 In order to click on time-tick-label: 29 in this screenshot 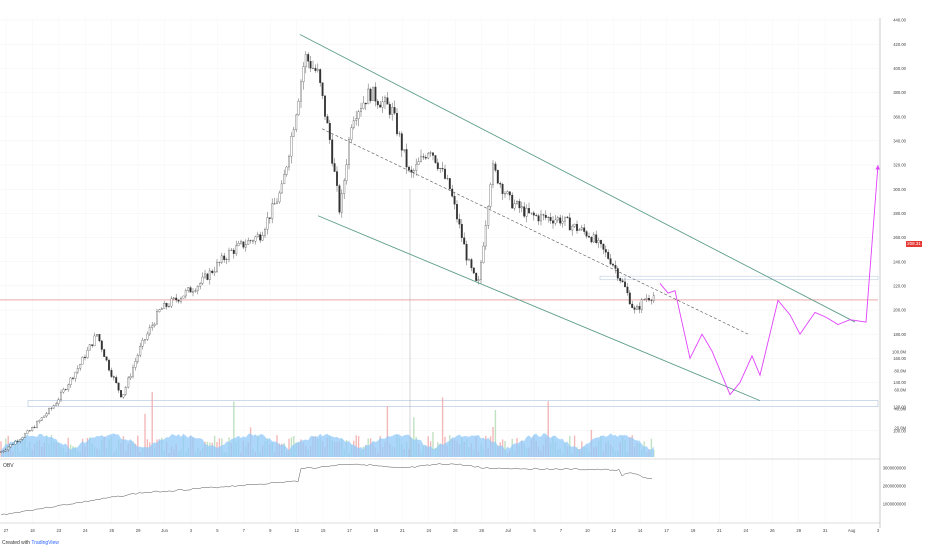, I will do `click(138, 530)`.